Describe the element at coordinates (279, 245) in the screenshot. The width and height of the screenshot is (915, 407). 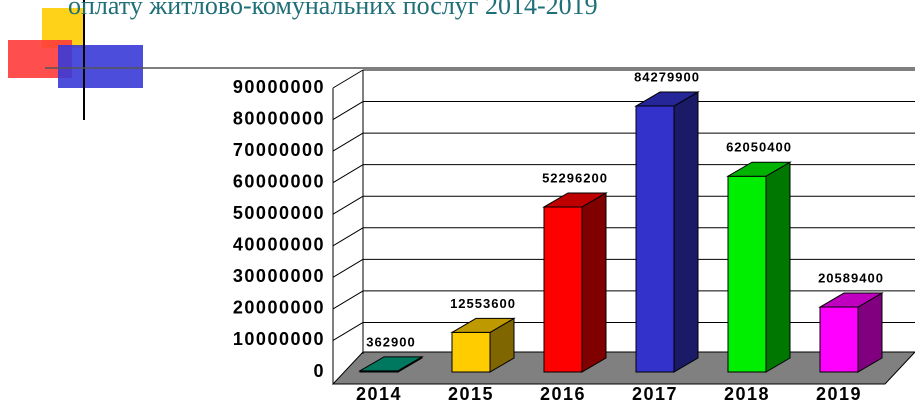
I see `y-tick-label: 40000000` at that location.